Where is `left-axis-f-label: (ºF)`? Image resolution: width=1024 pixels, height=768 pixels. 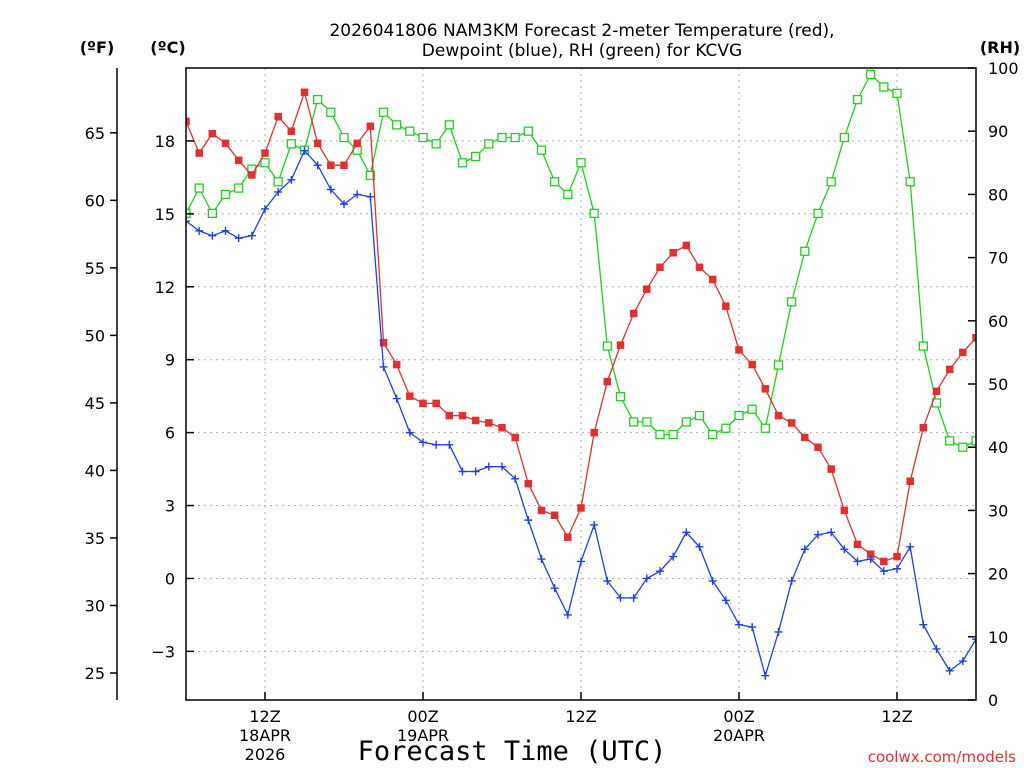
left-axis-f-label: (ºF) is located at coordinates (97, 47).